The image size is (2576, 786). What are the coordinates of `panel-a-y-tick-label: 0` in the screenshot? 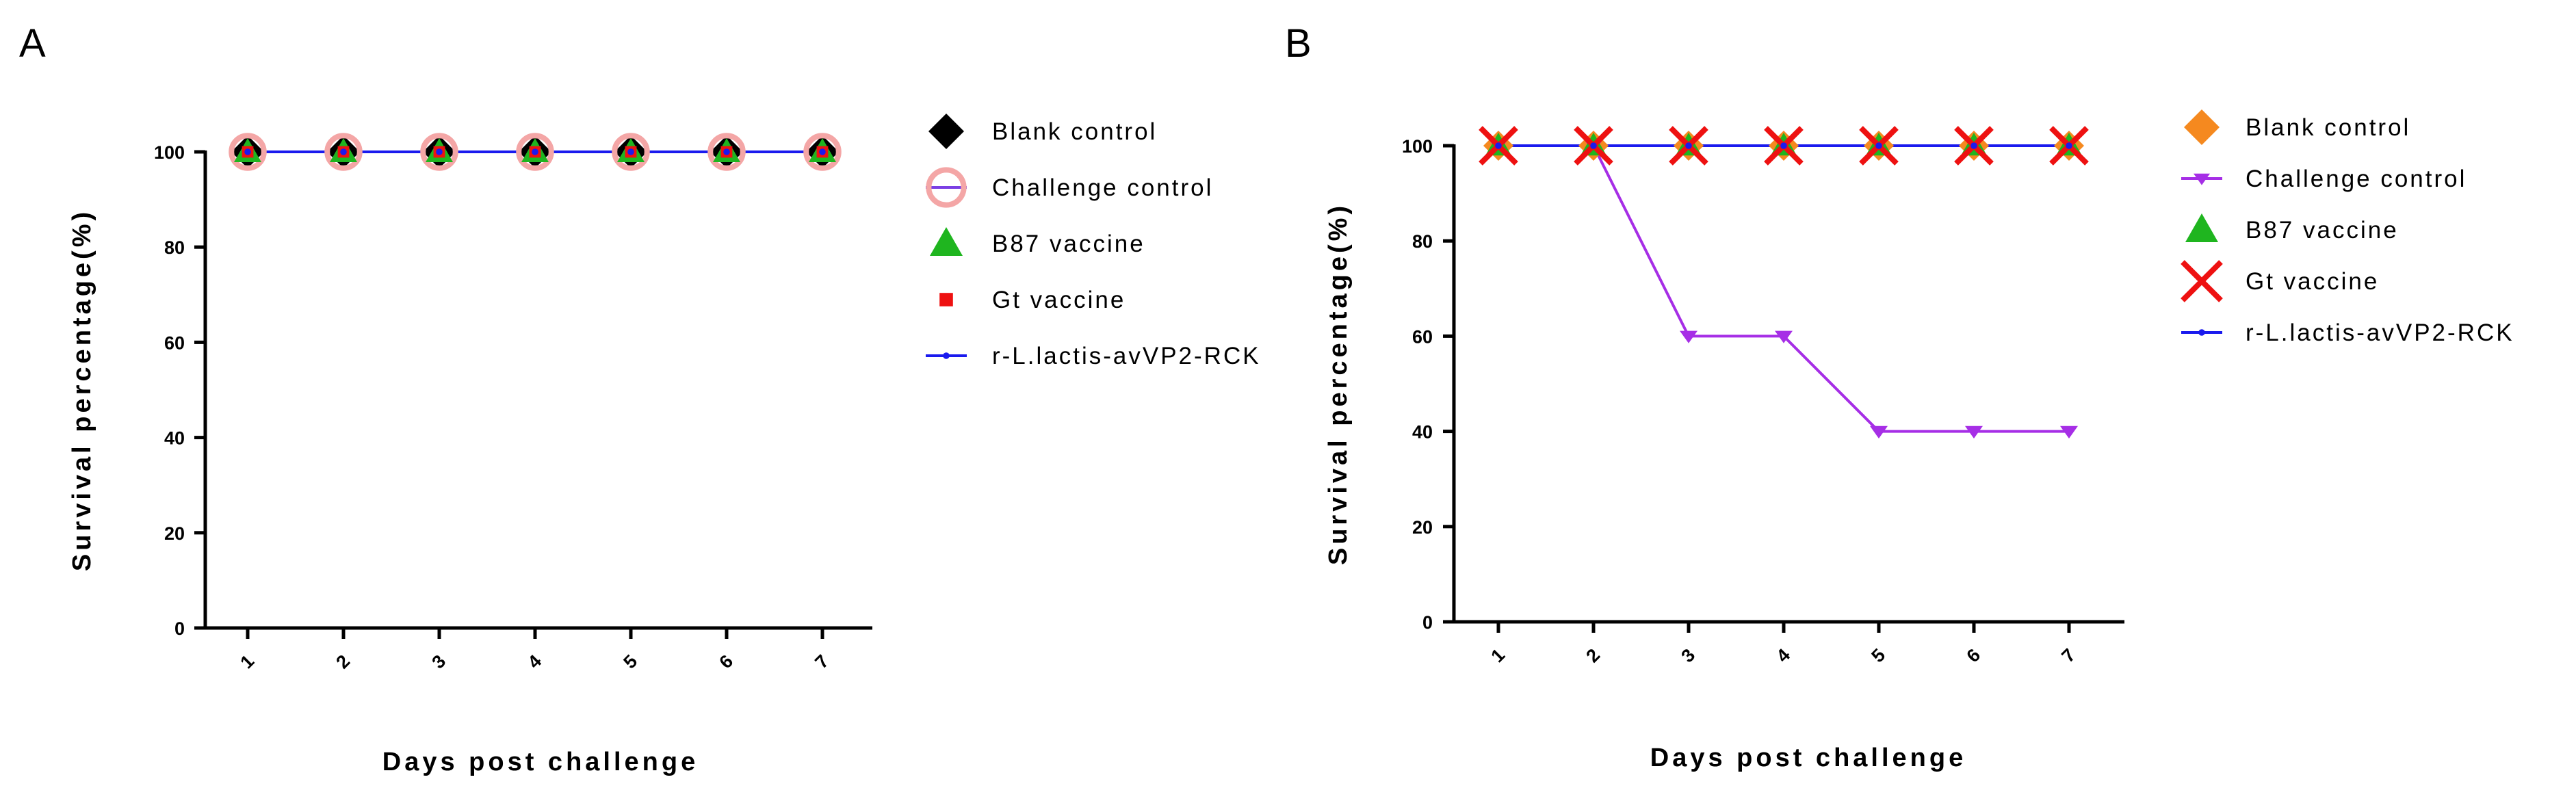 It's located at (179, 628).